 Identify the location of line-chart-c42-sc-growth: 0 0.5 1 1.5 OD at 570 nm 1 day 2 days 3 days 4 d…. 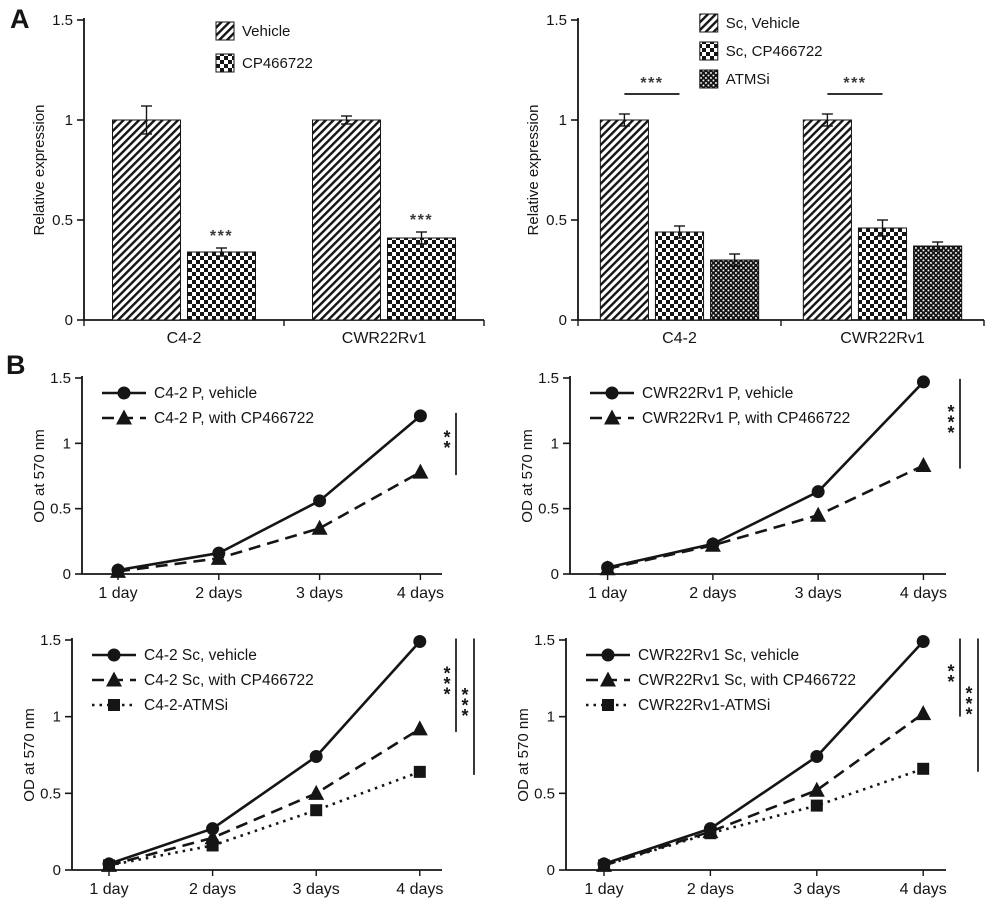
(257, 766).